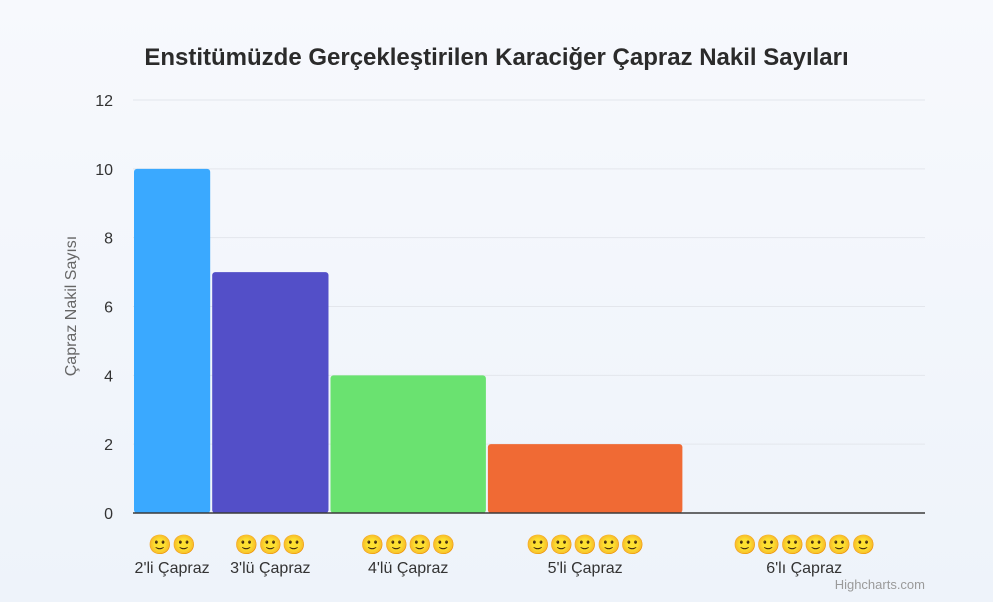 The height and width of the screenshot is (602, 993). I want to click on category-emoji: 🙂🙂🙂🙂, so click(408, 545).